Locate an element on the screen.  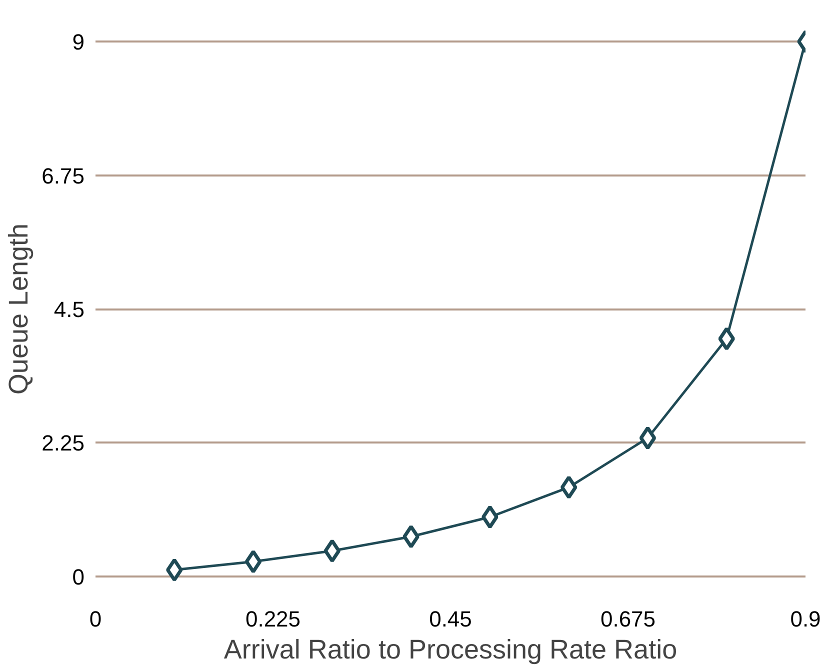
x-tick-label: 0.675 is located at coordinates (628, 619).